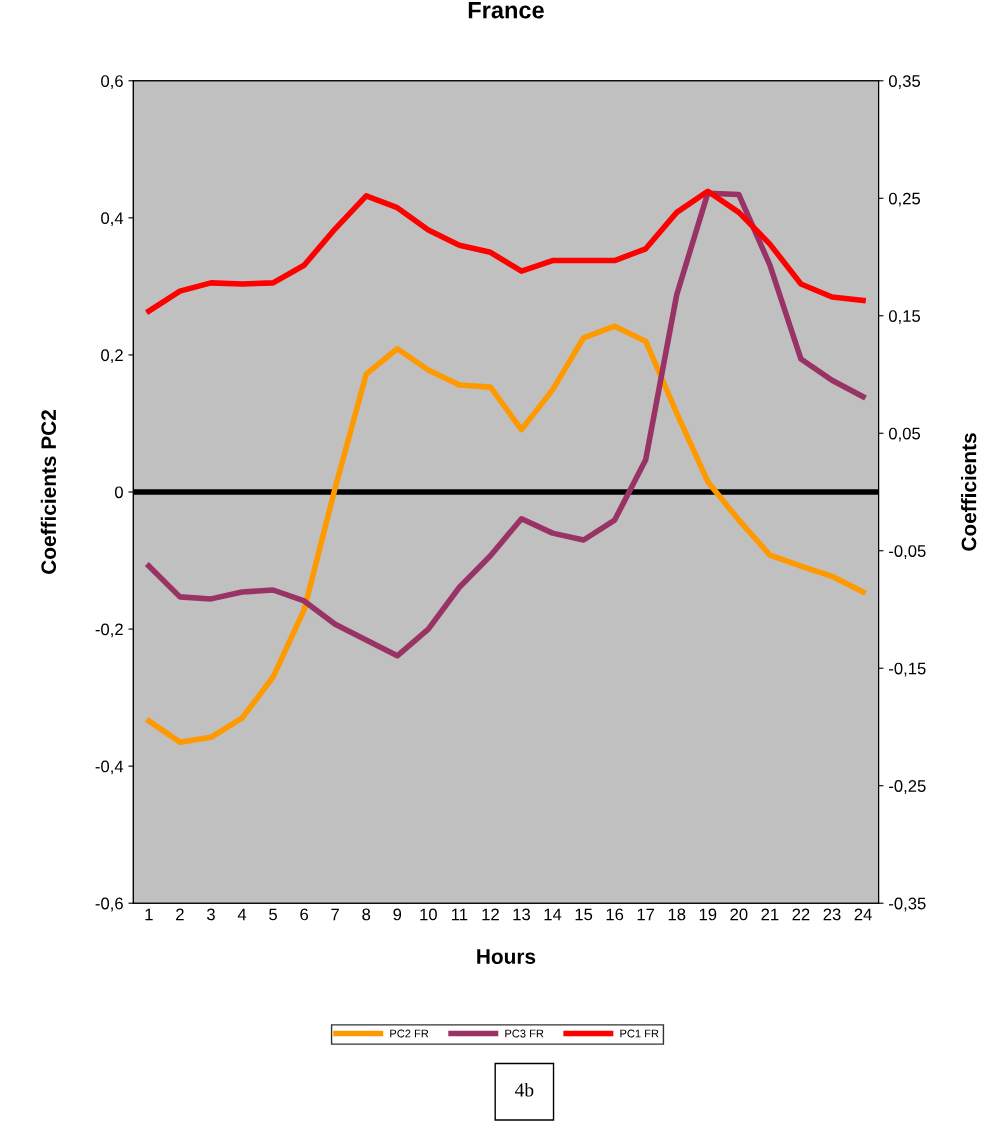 This screenshot has width=995, height=1122. What do you see at coordinates (428, 914) in the screenshot?
I see `x-tick-label: 10` at bounding box center [428, 914].